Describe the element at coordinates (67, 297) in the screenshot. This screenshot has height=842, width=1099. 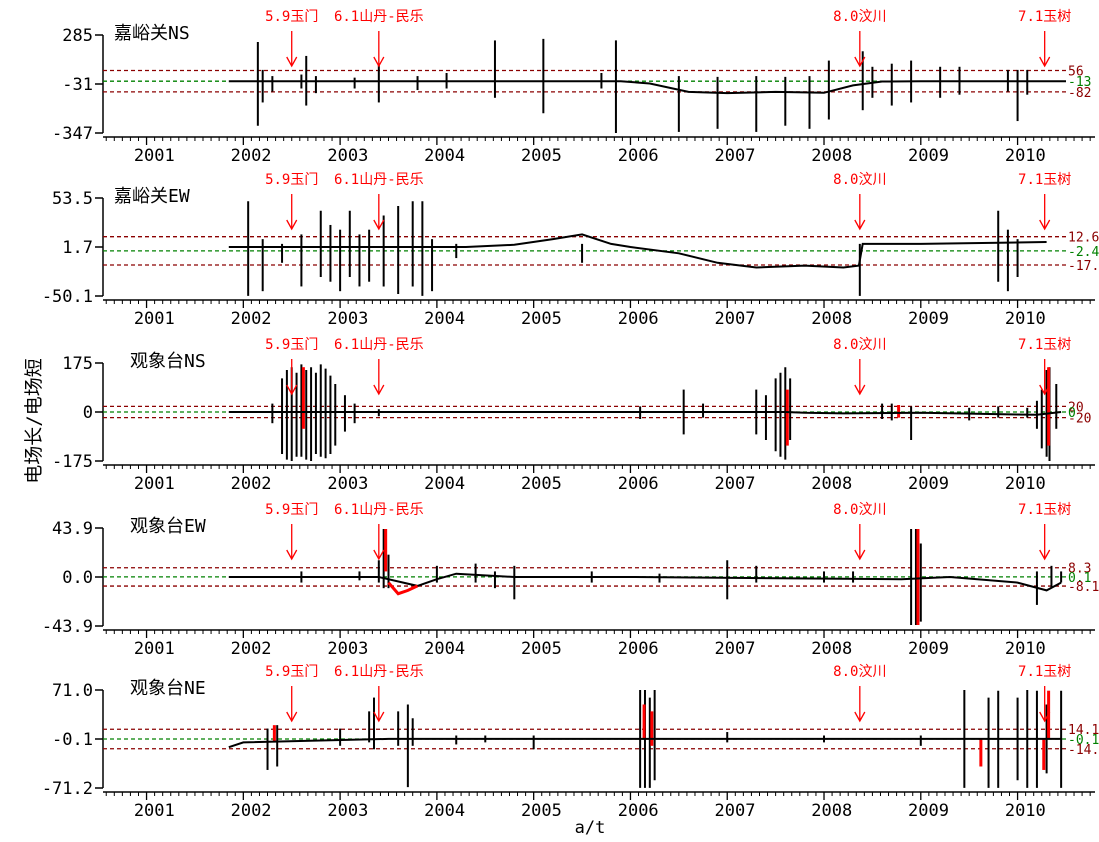
I see `y-tick-label: -50.1` at that location.